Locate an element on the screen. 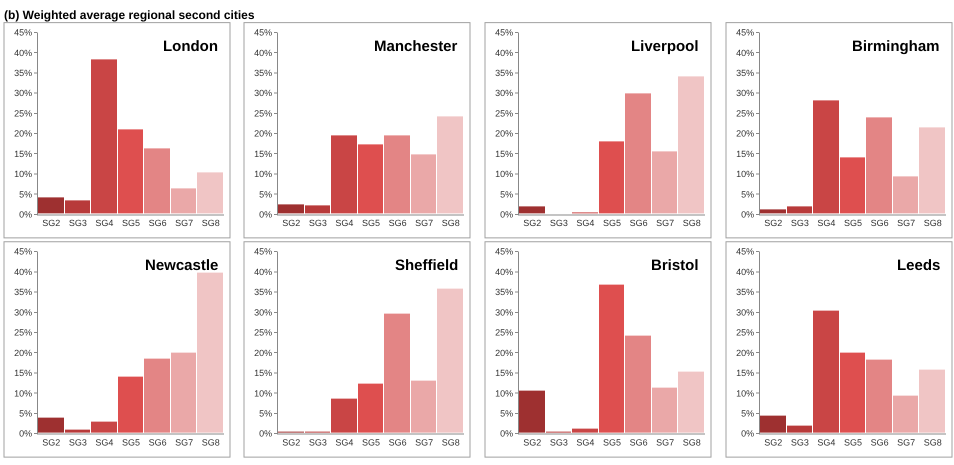  chart-title: Sheffield is located at coordinates (426, 265).